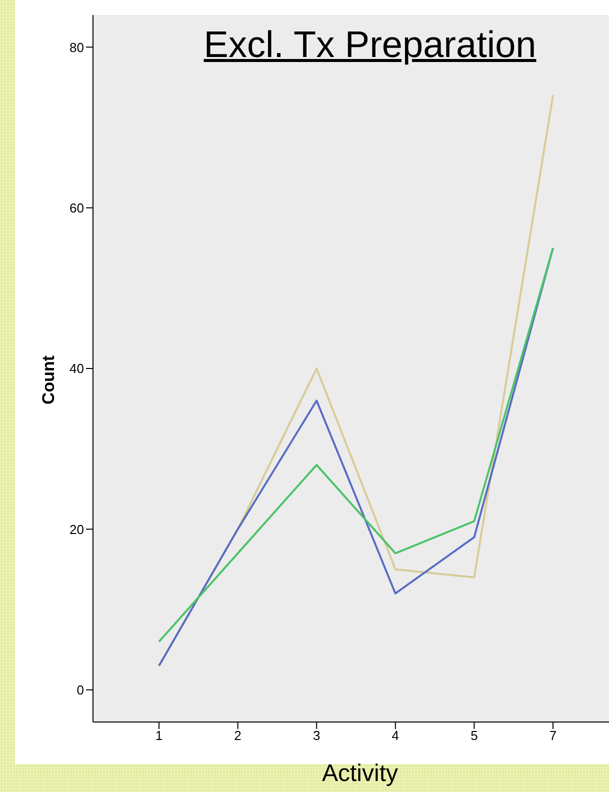  Describe the element at coordinates (474, 736) in the screenshot. I see `x-tick-label: 5` at that location.